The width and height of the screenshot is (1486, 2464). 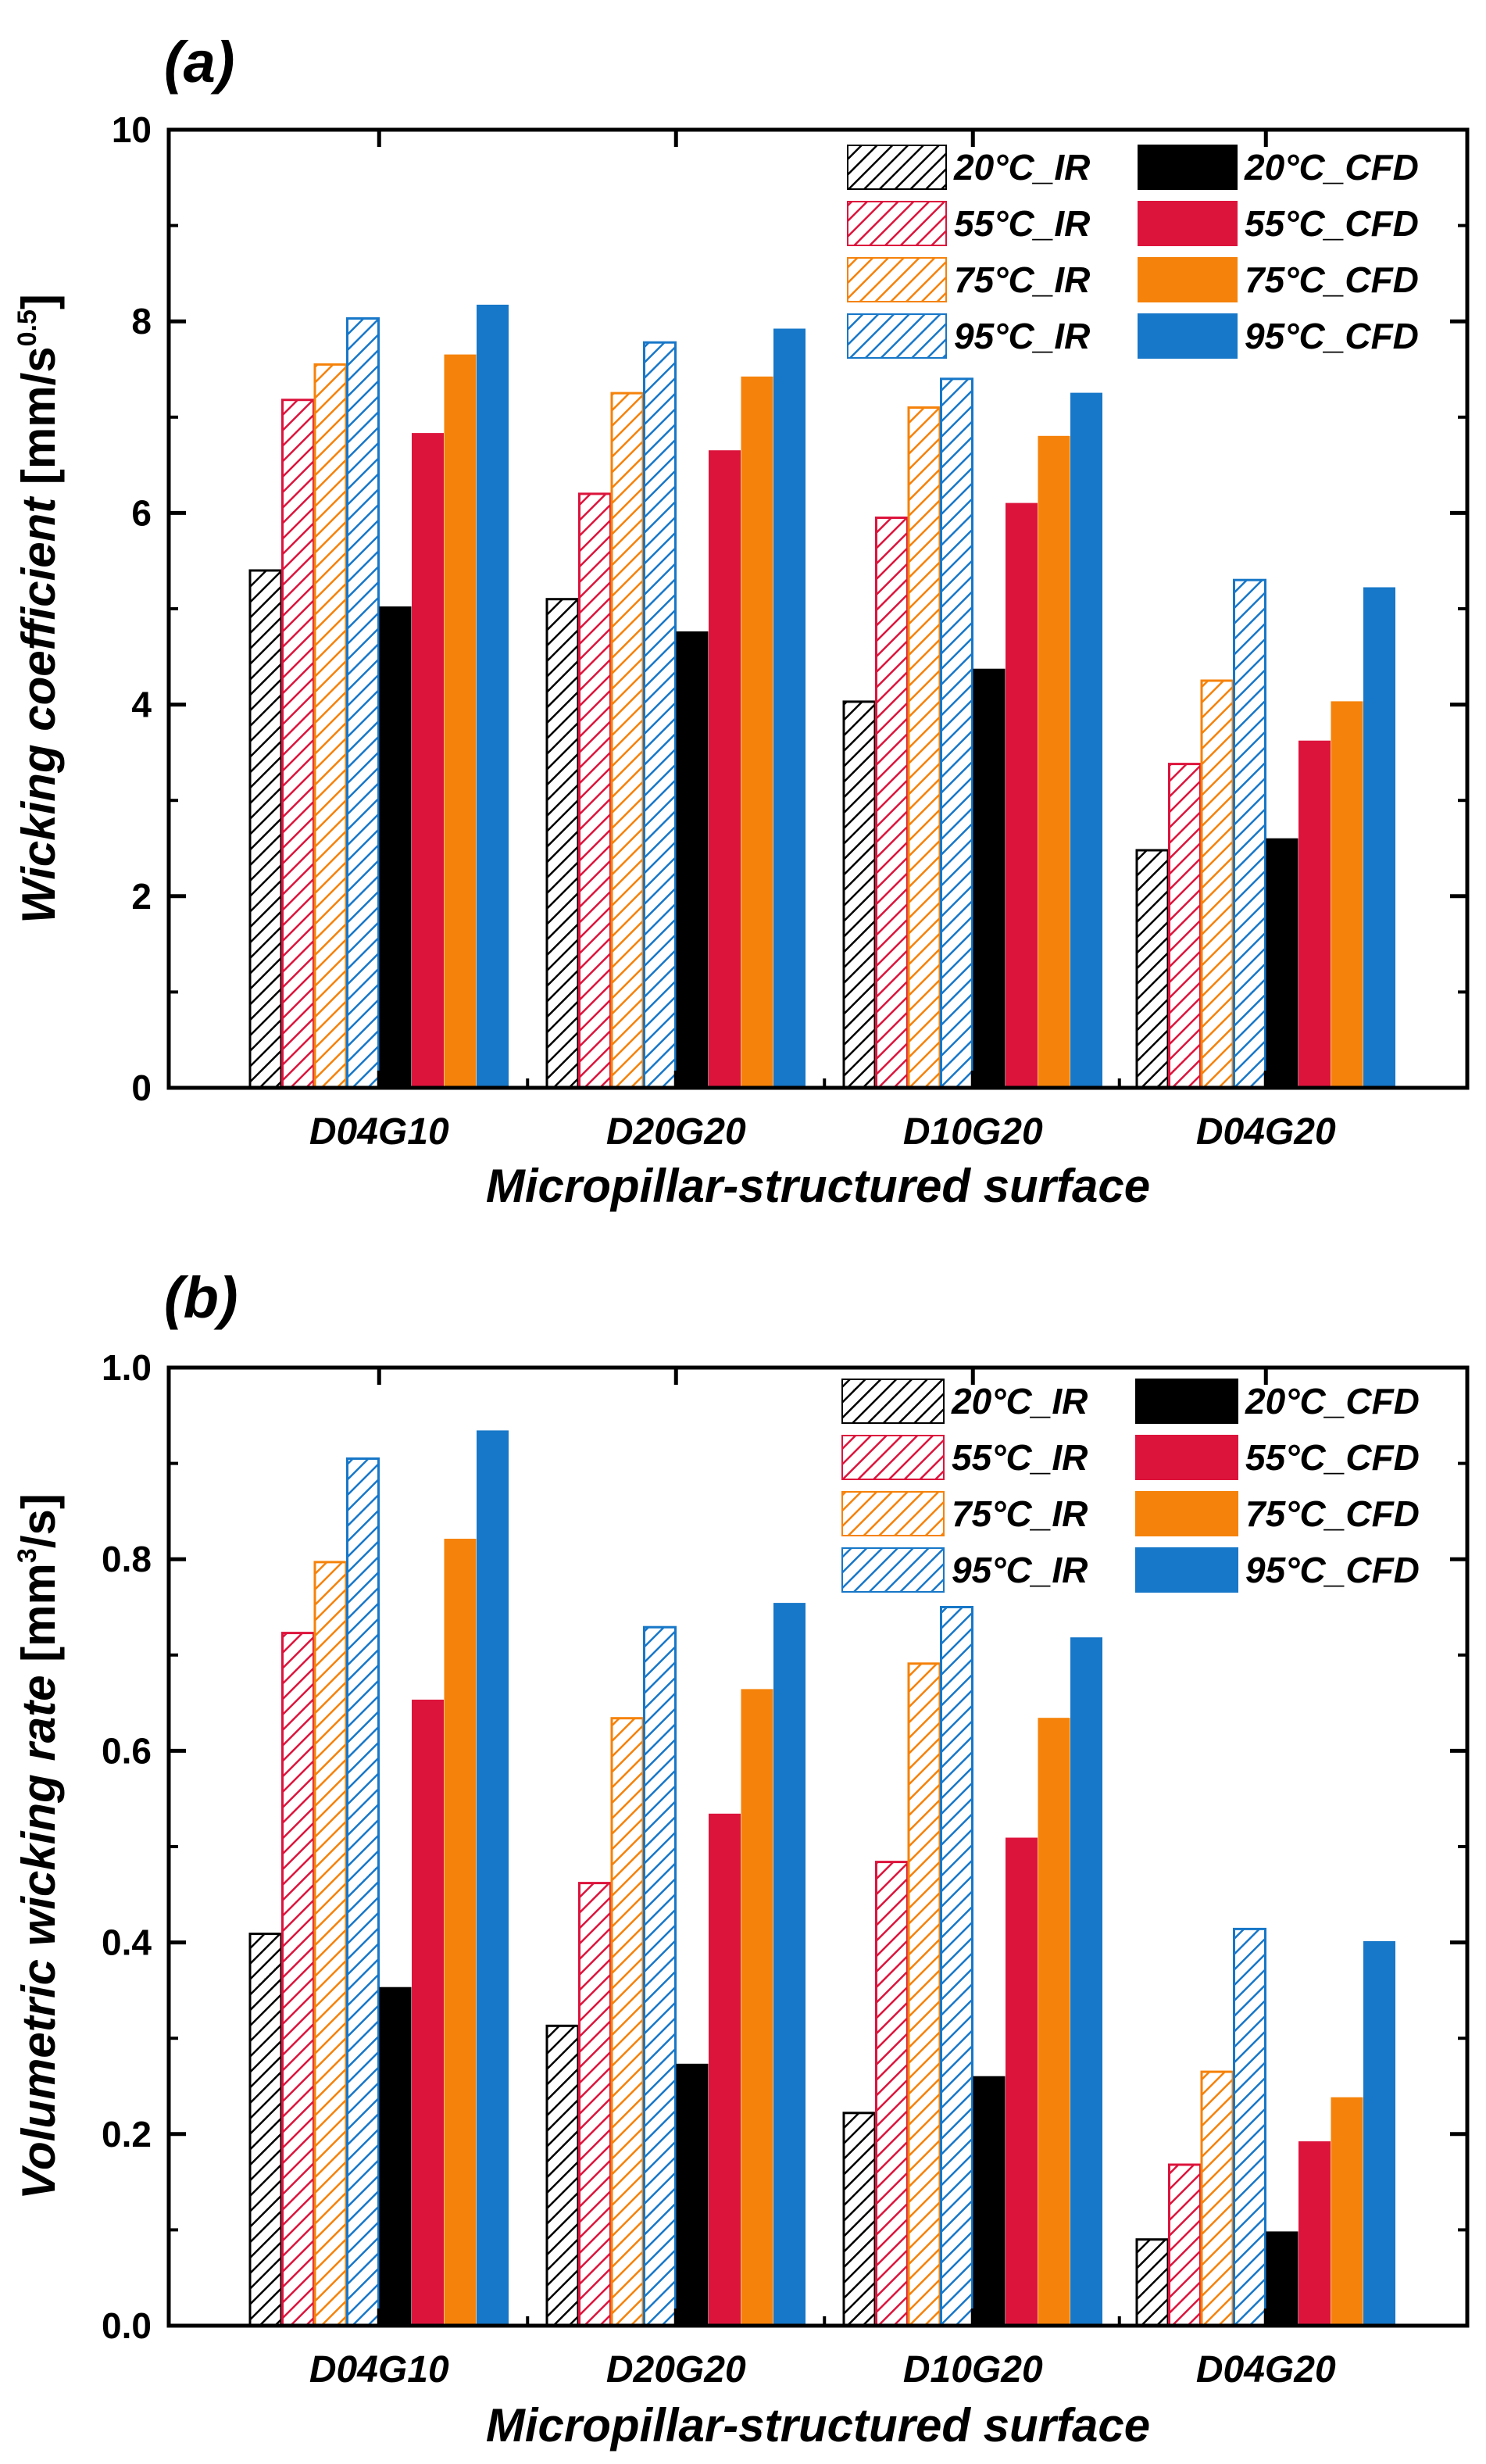 What do you see at coordinates (201, 1297) in the screenshot?
I see `panel-b-label: (b)` at bounding box center [201, 1297].